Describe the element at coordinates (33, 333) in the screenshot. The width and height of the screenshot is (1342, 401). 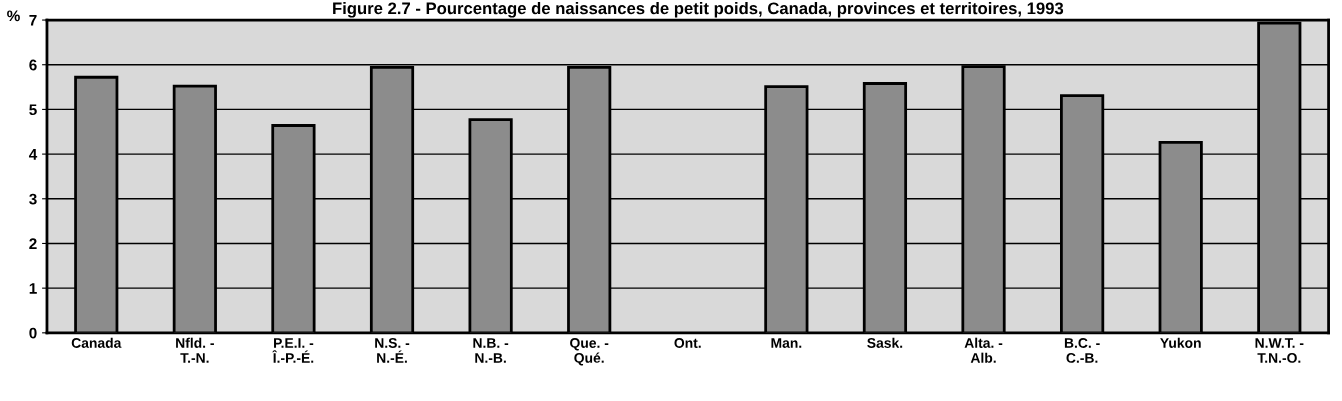
I see `y-tick-label: 0` at that location.